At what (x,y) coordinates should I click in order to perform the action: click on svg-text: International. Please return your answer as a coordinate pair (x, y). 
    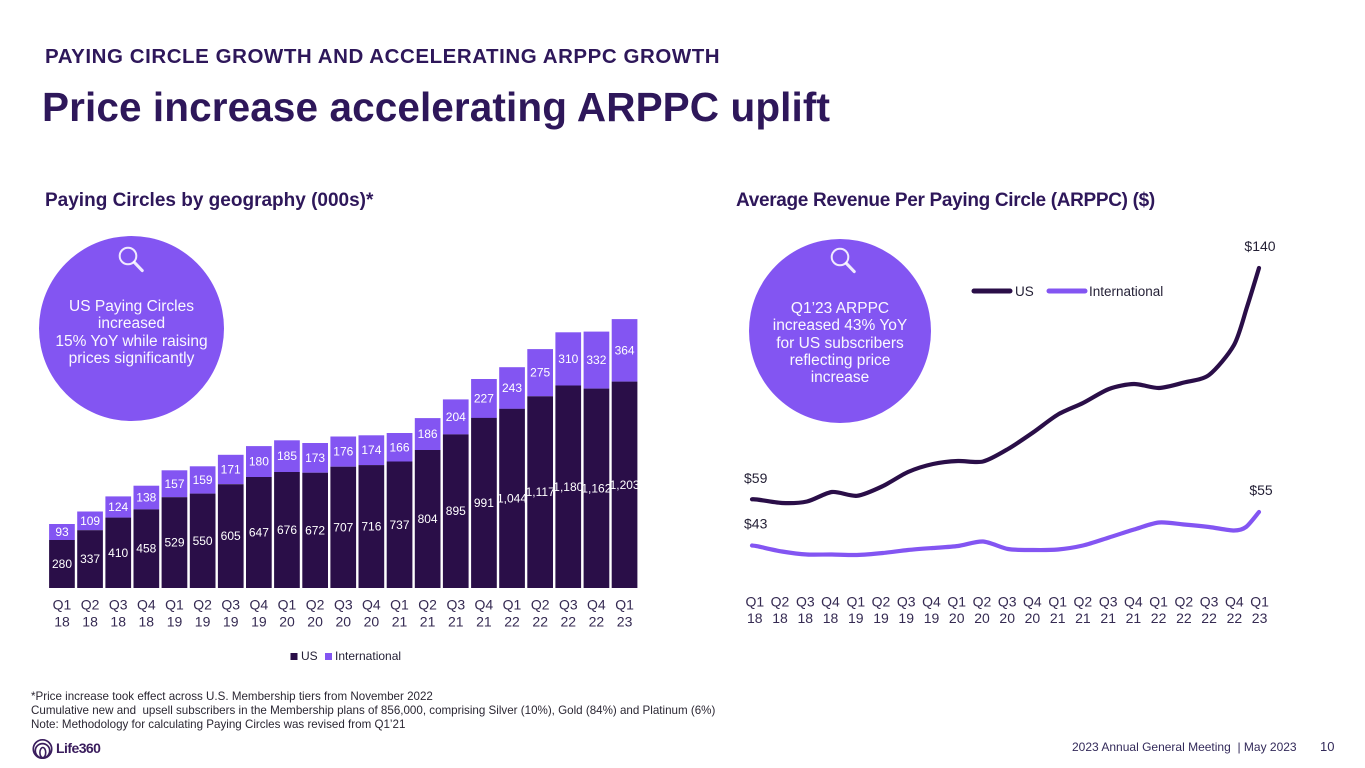
    Looking at the image, I should click on (1126, 291).